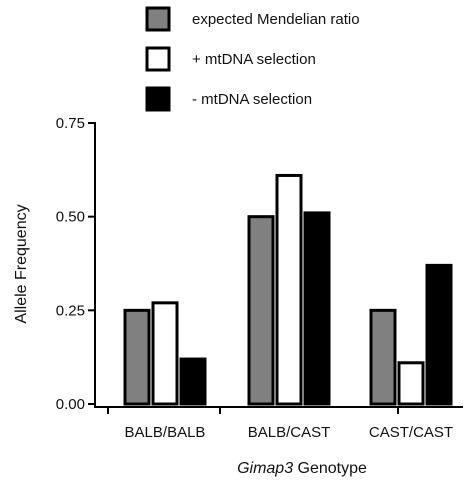 This screenshot has height=484, width=470. What do you see at coordinates (165, 432) in the screenshot?
I see `x-tick-label: BALB/BALB` at bounding box center [165, 432].